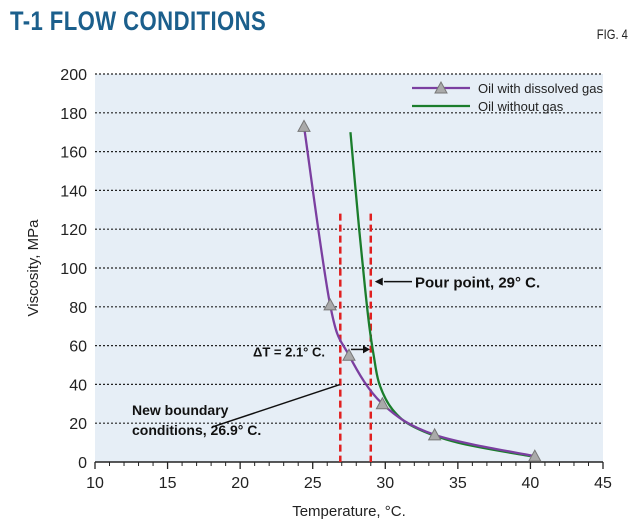 The height and width of the screenshot is (524, 640). Describe the element at coordinates (82, 463) in the screenshot. I see `y-tick-label: 0` at that location.